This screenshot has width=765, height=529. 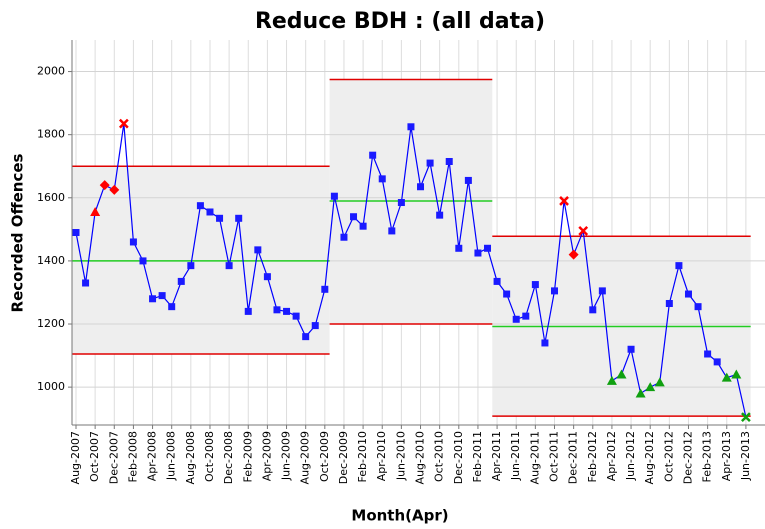 What do you see at coordinates (75, 457) in the screenshot?
I see `x-tick-label: Aug-2007` at bounding box center [75, 457].